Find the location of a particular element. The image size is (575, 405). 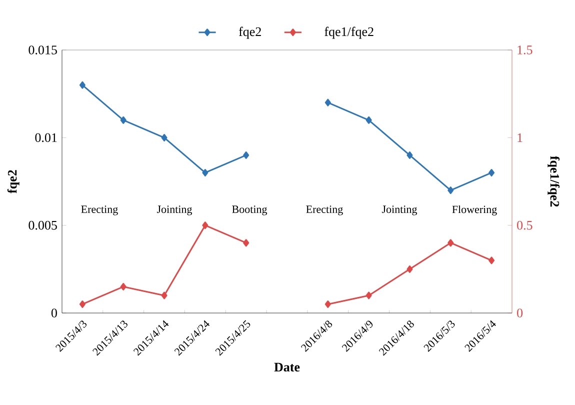

legend-label: fqe1/fqe2 is located at coordinates (349, 32).